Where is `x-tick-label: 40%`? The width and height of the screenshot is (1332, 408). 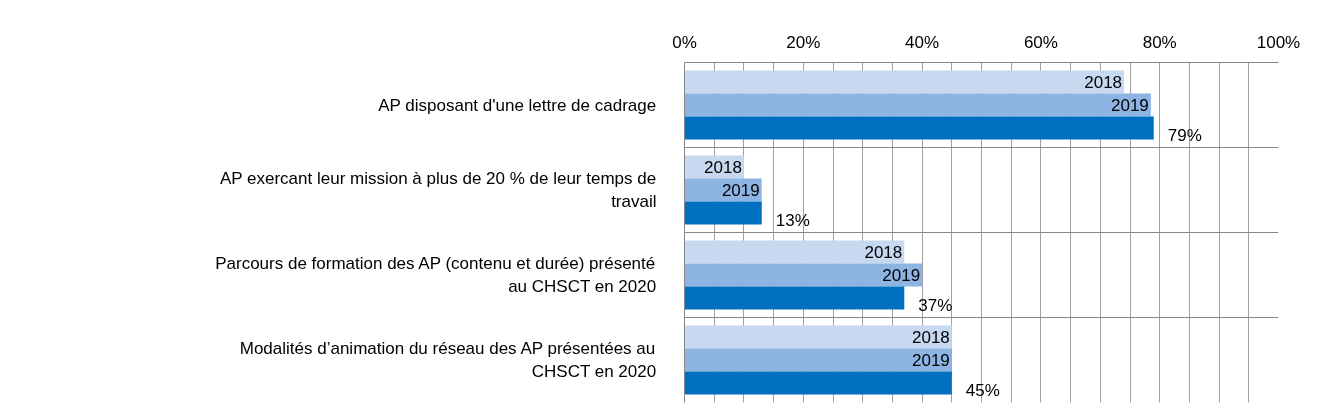
x-tick-label: 40% is located at coordinates (922, 42).